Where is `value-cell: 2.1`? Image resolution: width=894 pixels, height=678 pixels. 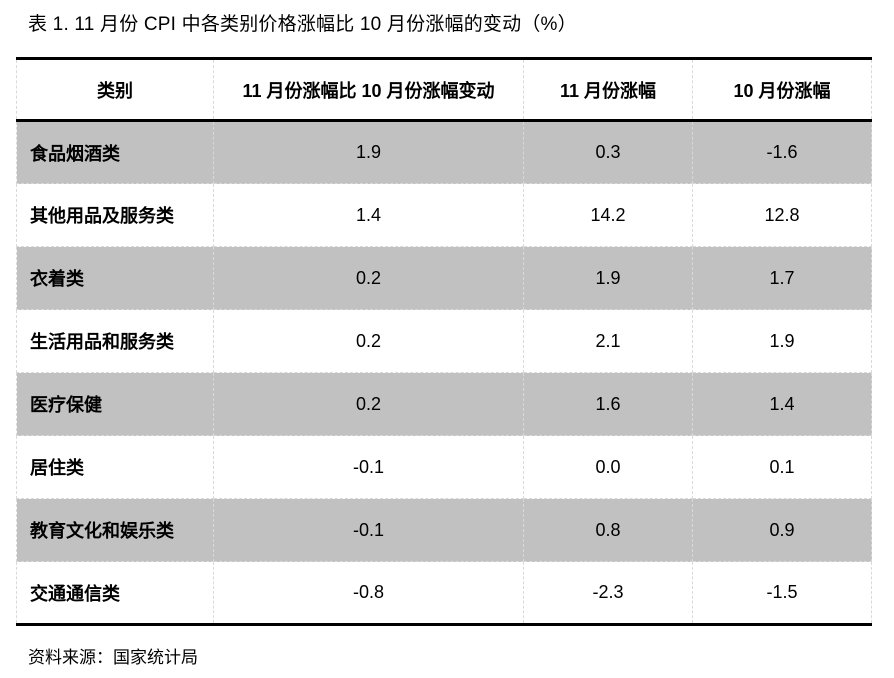
value-cell: 2.1 is located at coordinates (608, 341).